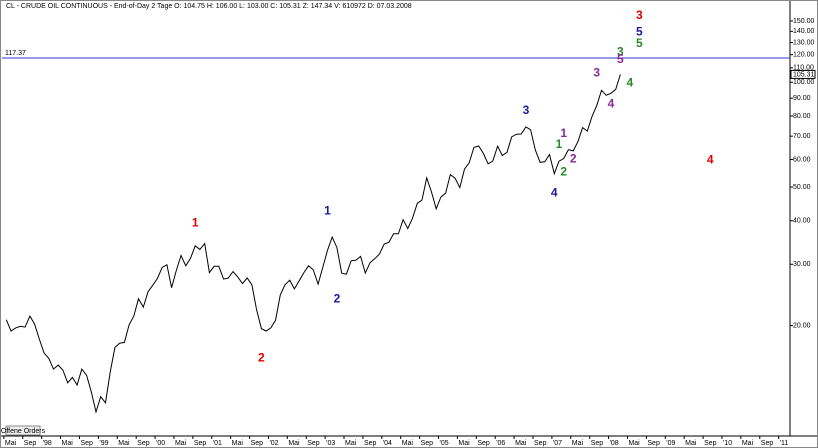 The width and height of the screenshot is (818, 448). I want to click on order-button-box, so click(23, 430).